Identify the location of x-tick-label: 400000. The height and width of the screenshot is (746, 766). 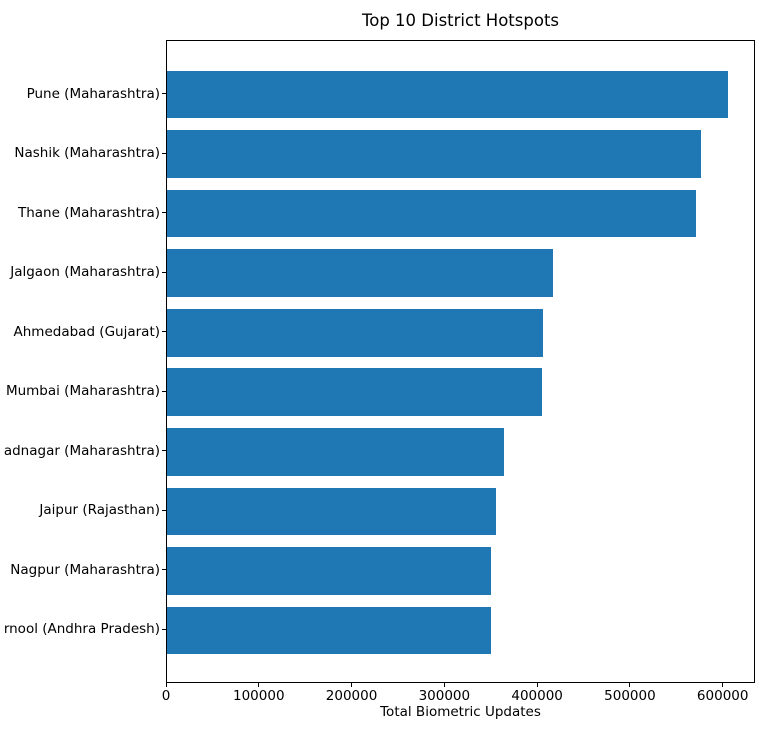
(537, 696).